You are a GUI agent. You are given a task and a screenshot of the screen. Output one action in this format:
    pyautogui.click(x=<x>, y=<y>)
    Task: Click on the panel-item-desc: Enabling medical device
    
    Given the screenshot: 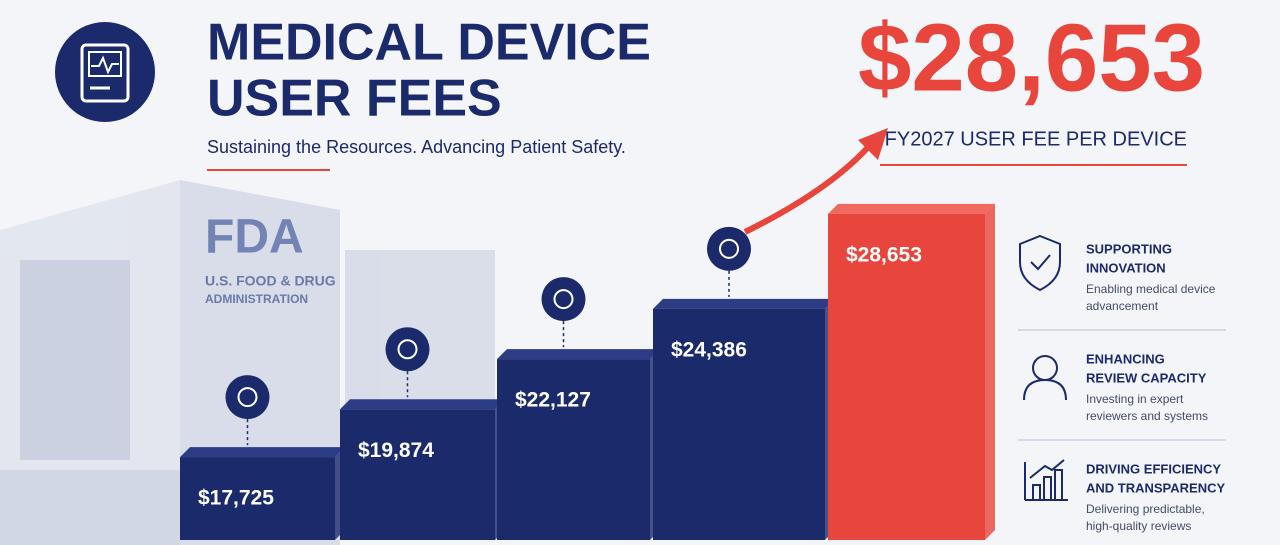 What is the action you would take?
    pyautogui.click(x=1151, y=289)
    